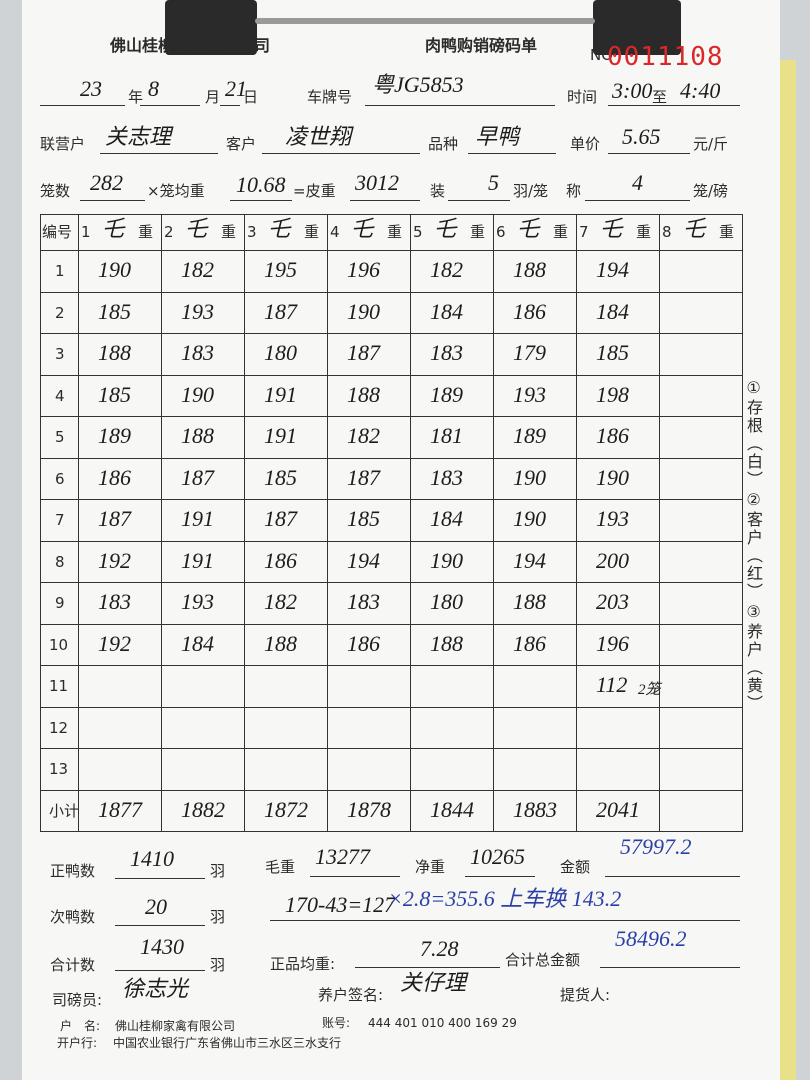  I want to click on weight-value: 112, so click(612, 684).